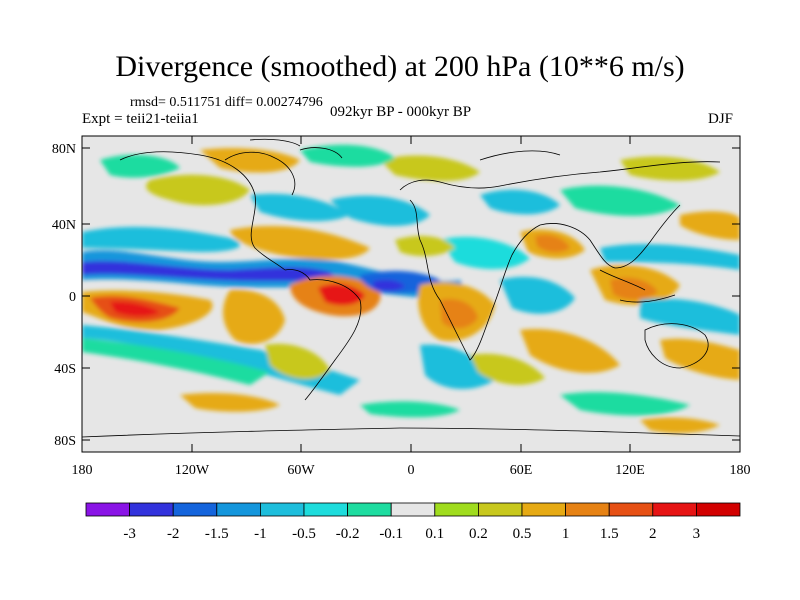  What do you see at coordinates (697, 534) in the screenshot?
I see `colorbar-label: 3` at bounding box center [697, 534].